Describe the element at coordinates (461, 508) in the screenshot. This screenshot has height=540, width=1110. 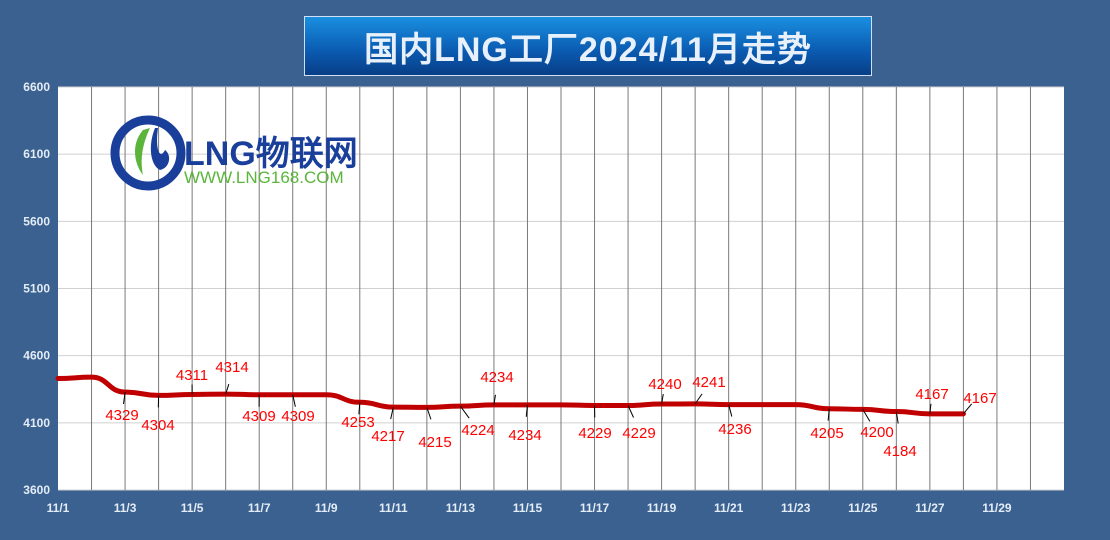
I see `x-tick-label: 11/13` at that location.